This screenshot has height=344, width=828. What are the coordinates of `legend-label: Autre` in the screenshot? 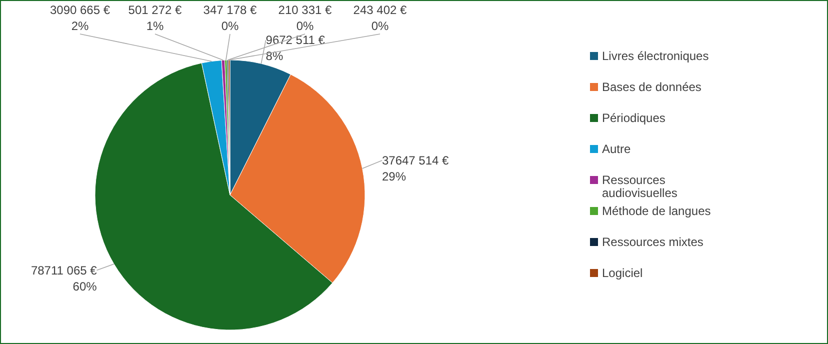 It's located at (617, 149).